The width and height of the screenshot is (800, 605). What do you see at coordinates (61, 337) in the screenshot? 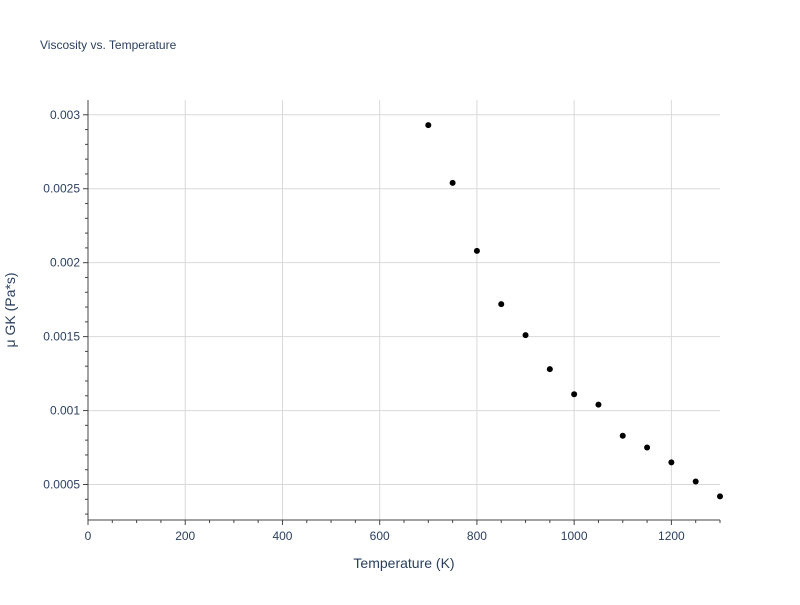
I see `y-tick-label: 0.0015` at bounding box center [61, 337].